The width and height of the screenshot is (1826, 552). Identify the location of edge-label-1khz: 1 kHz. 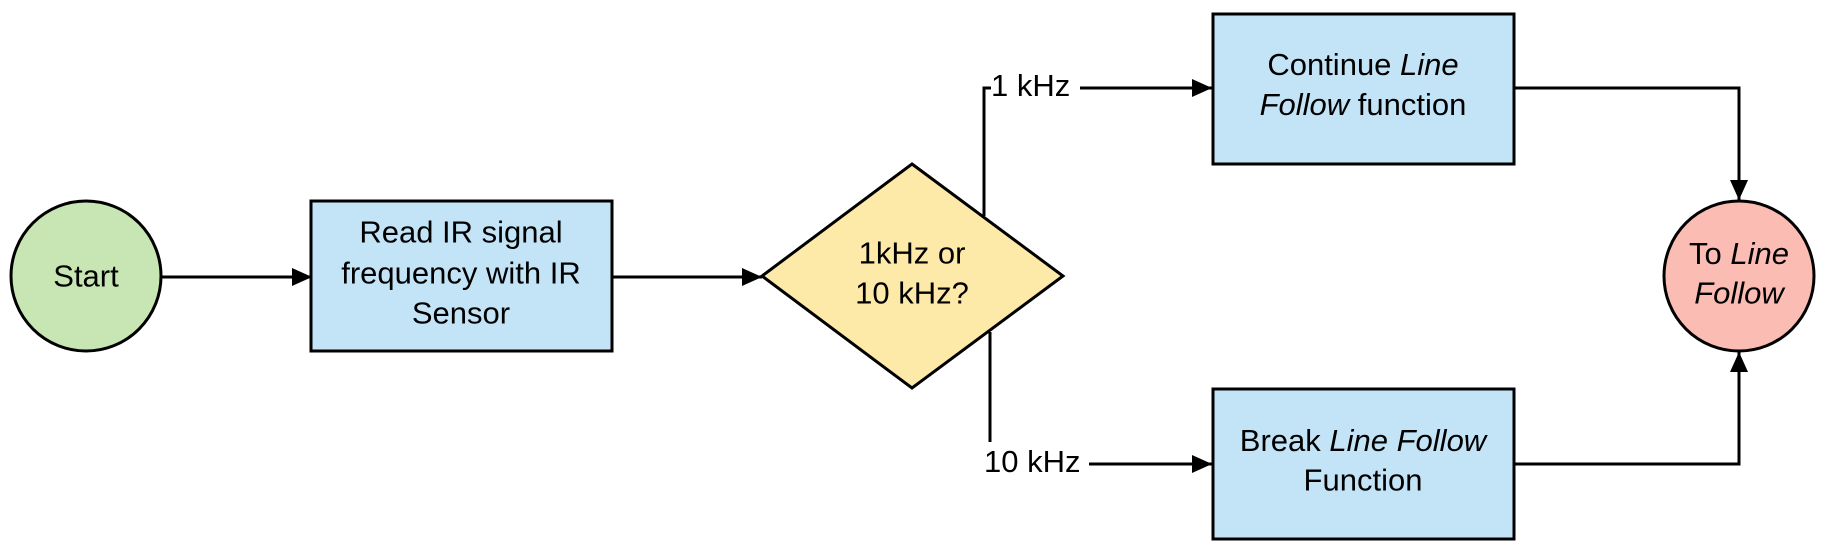
(1030, 85).